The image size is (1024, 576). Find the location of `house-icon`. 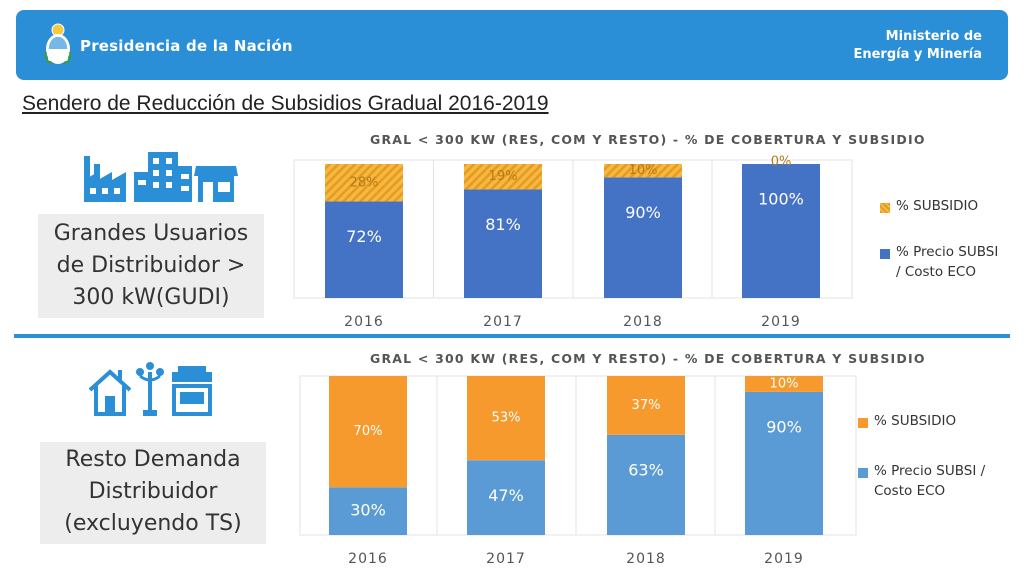

house-icon is located at coordinates (110, 392).